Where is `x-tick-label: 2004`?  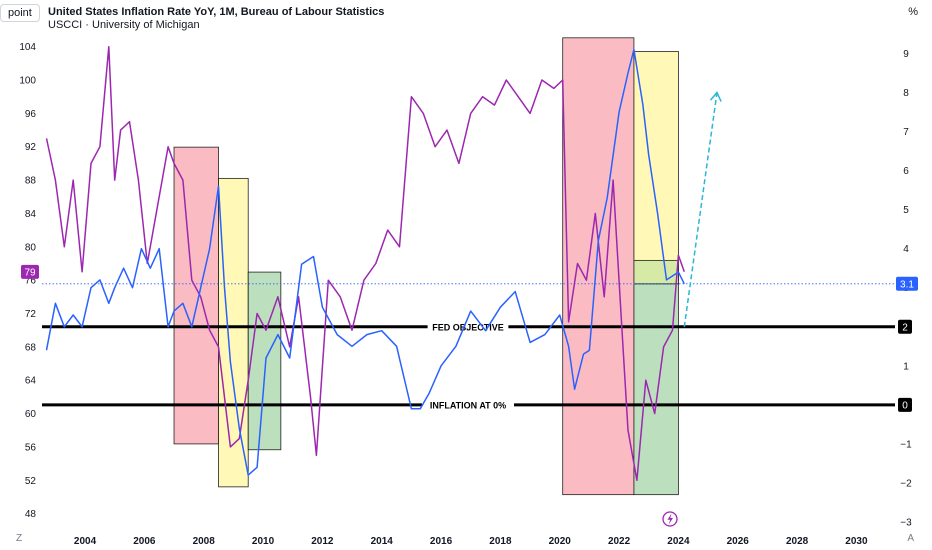 x-tick-label: 2004 is located at coordinates (85, 541).